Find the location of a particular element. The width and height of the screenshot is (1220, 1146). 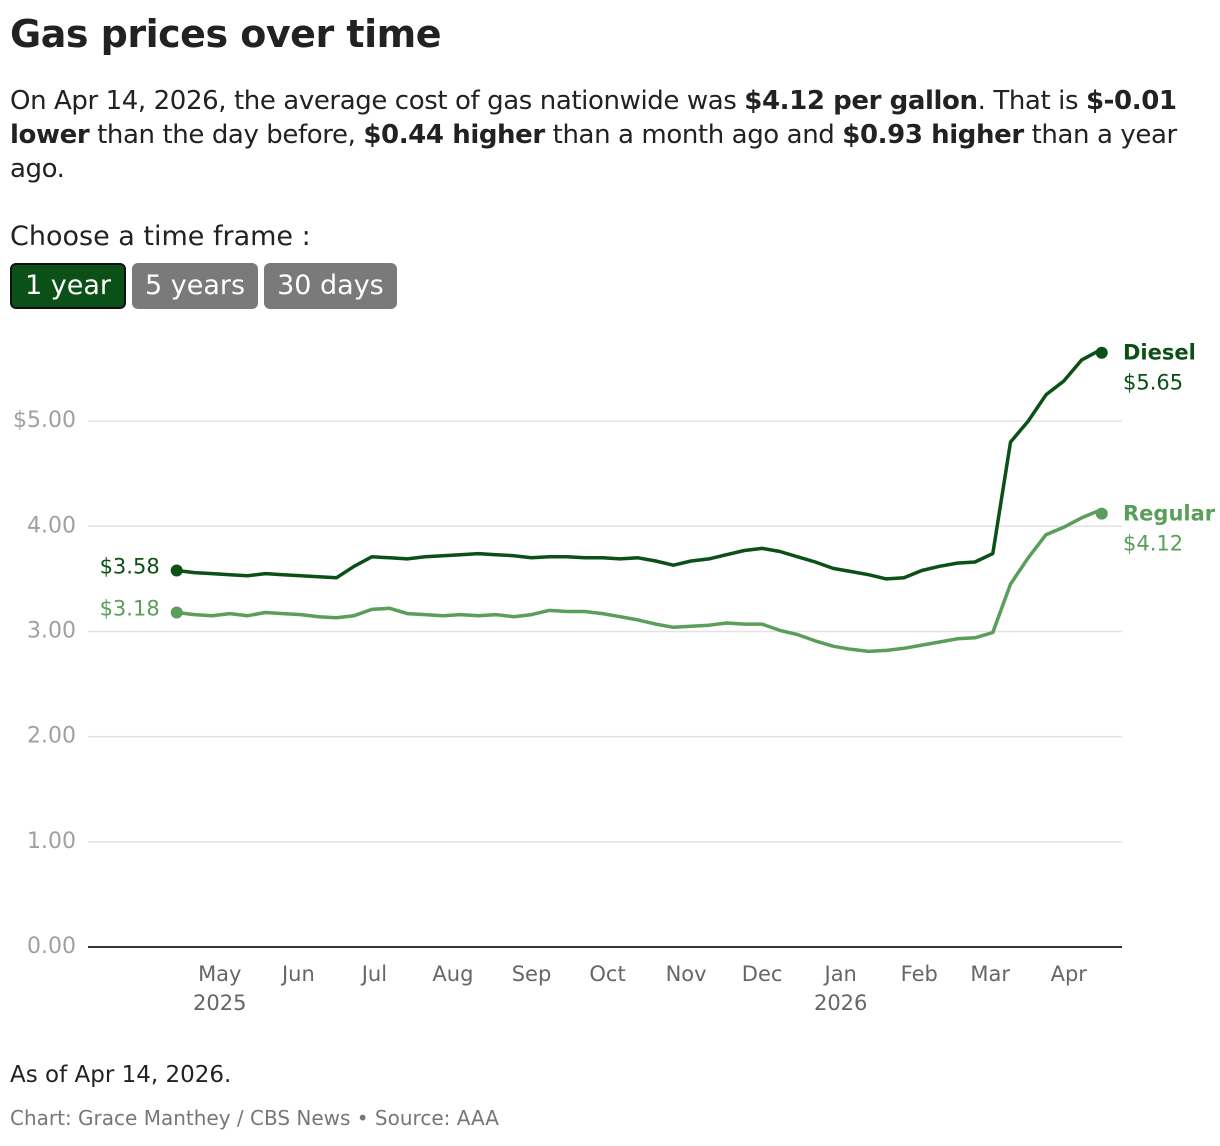

x-tick-label: Mar is located at coordinates (990, 974).